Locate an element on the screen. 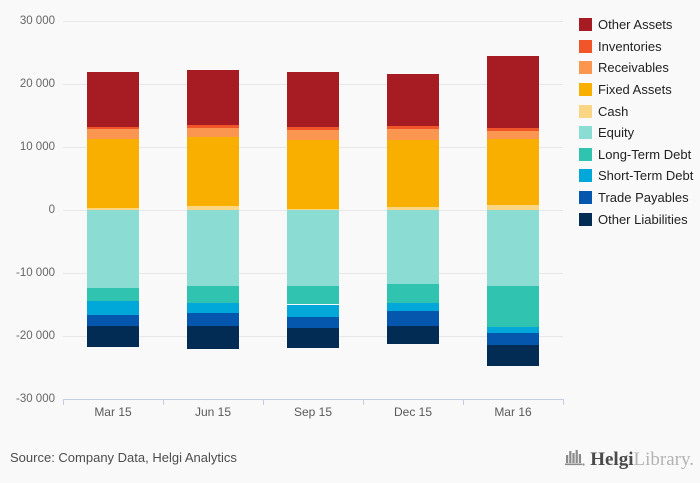 Image resolution: width=700 pixels, height=483 pixels. legend-item-inventories: Inventories is located at coordinates (636, 47).